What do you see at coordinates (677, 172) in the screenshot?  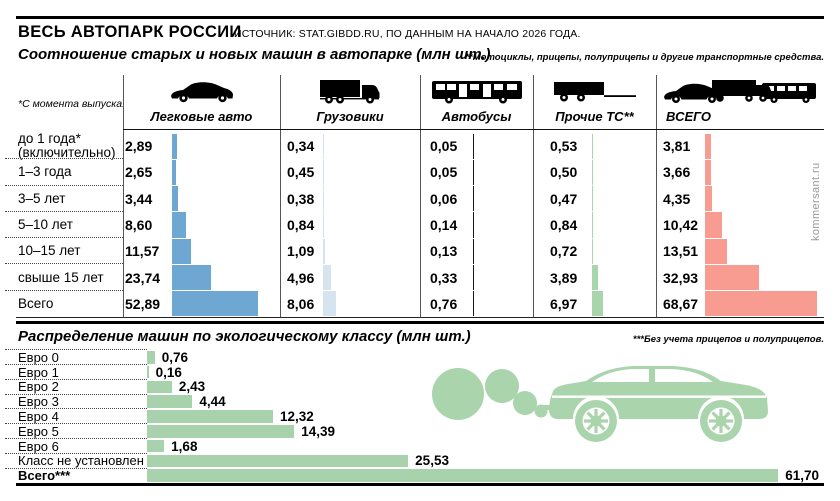 I see `value-cell: 3,66` at bounding box center [677, 172].